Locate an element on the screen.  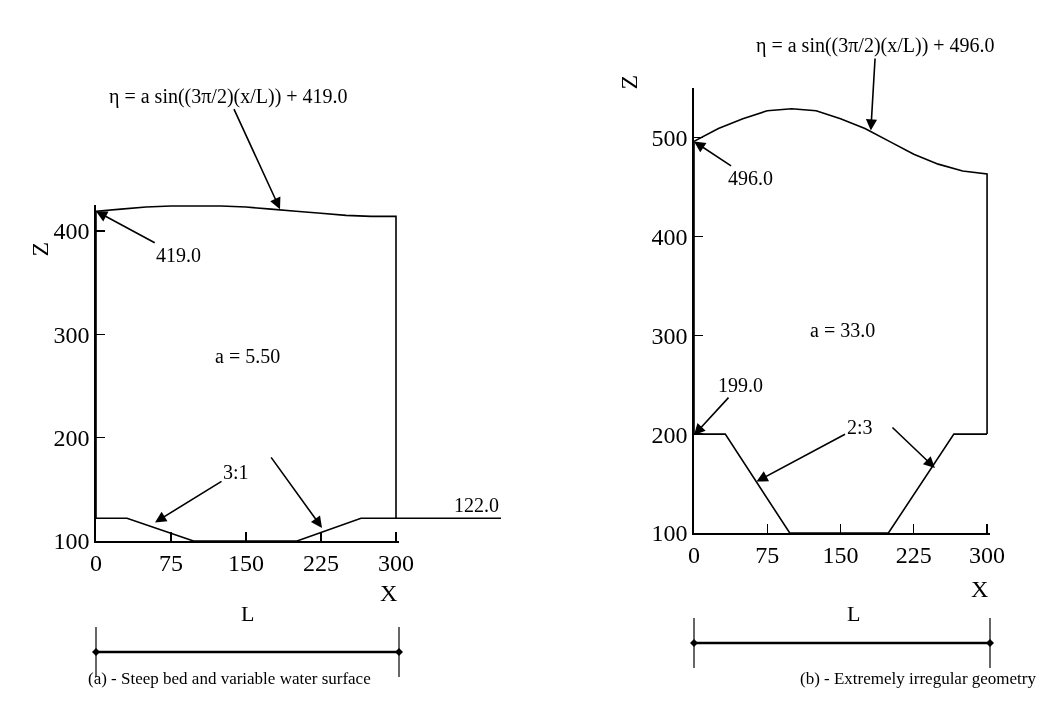
annotation: 496.0 is located at coordinates (750, 178).